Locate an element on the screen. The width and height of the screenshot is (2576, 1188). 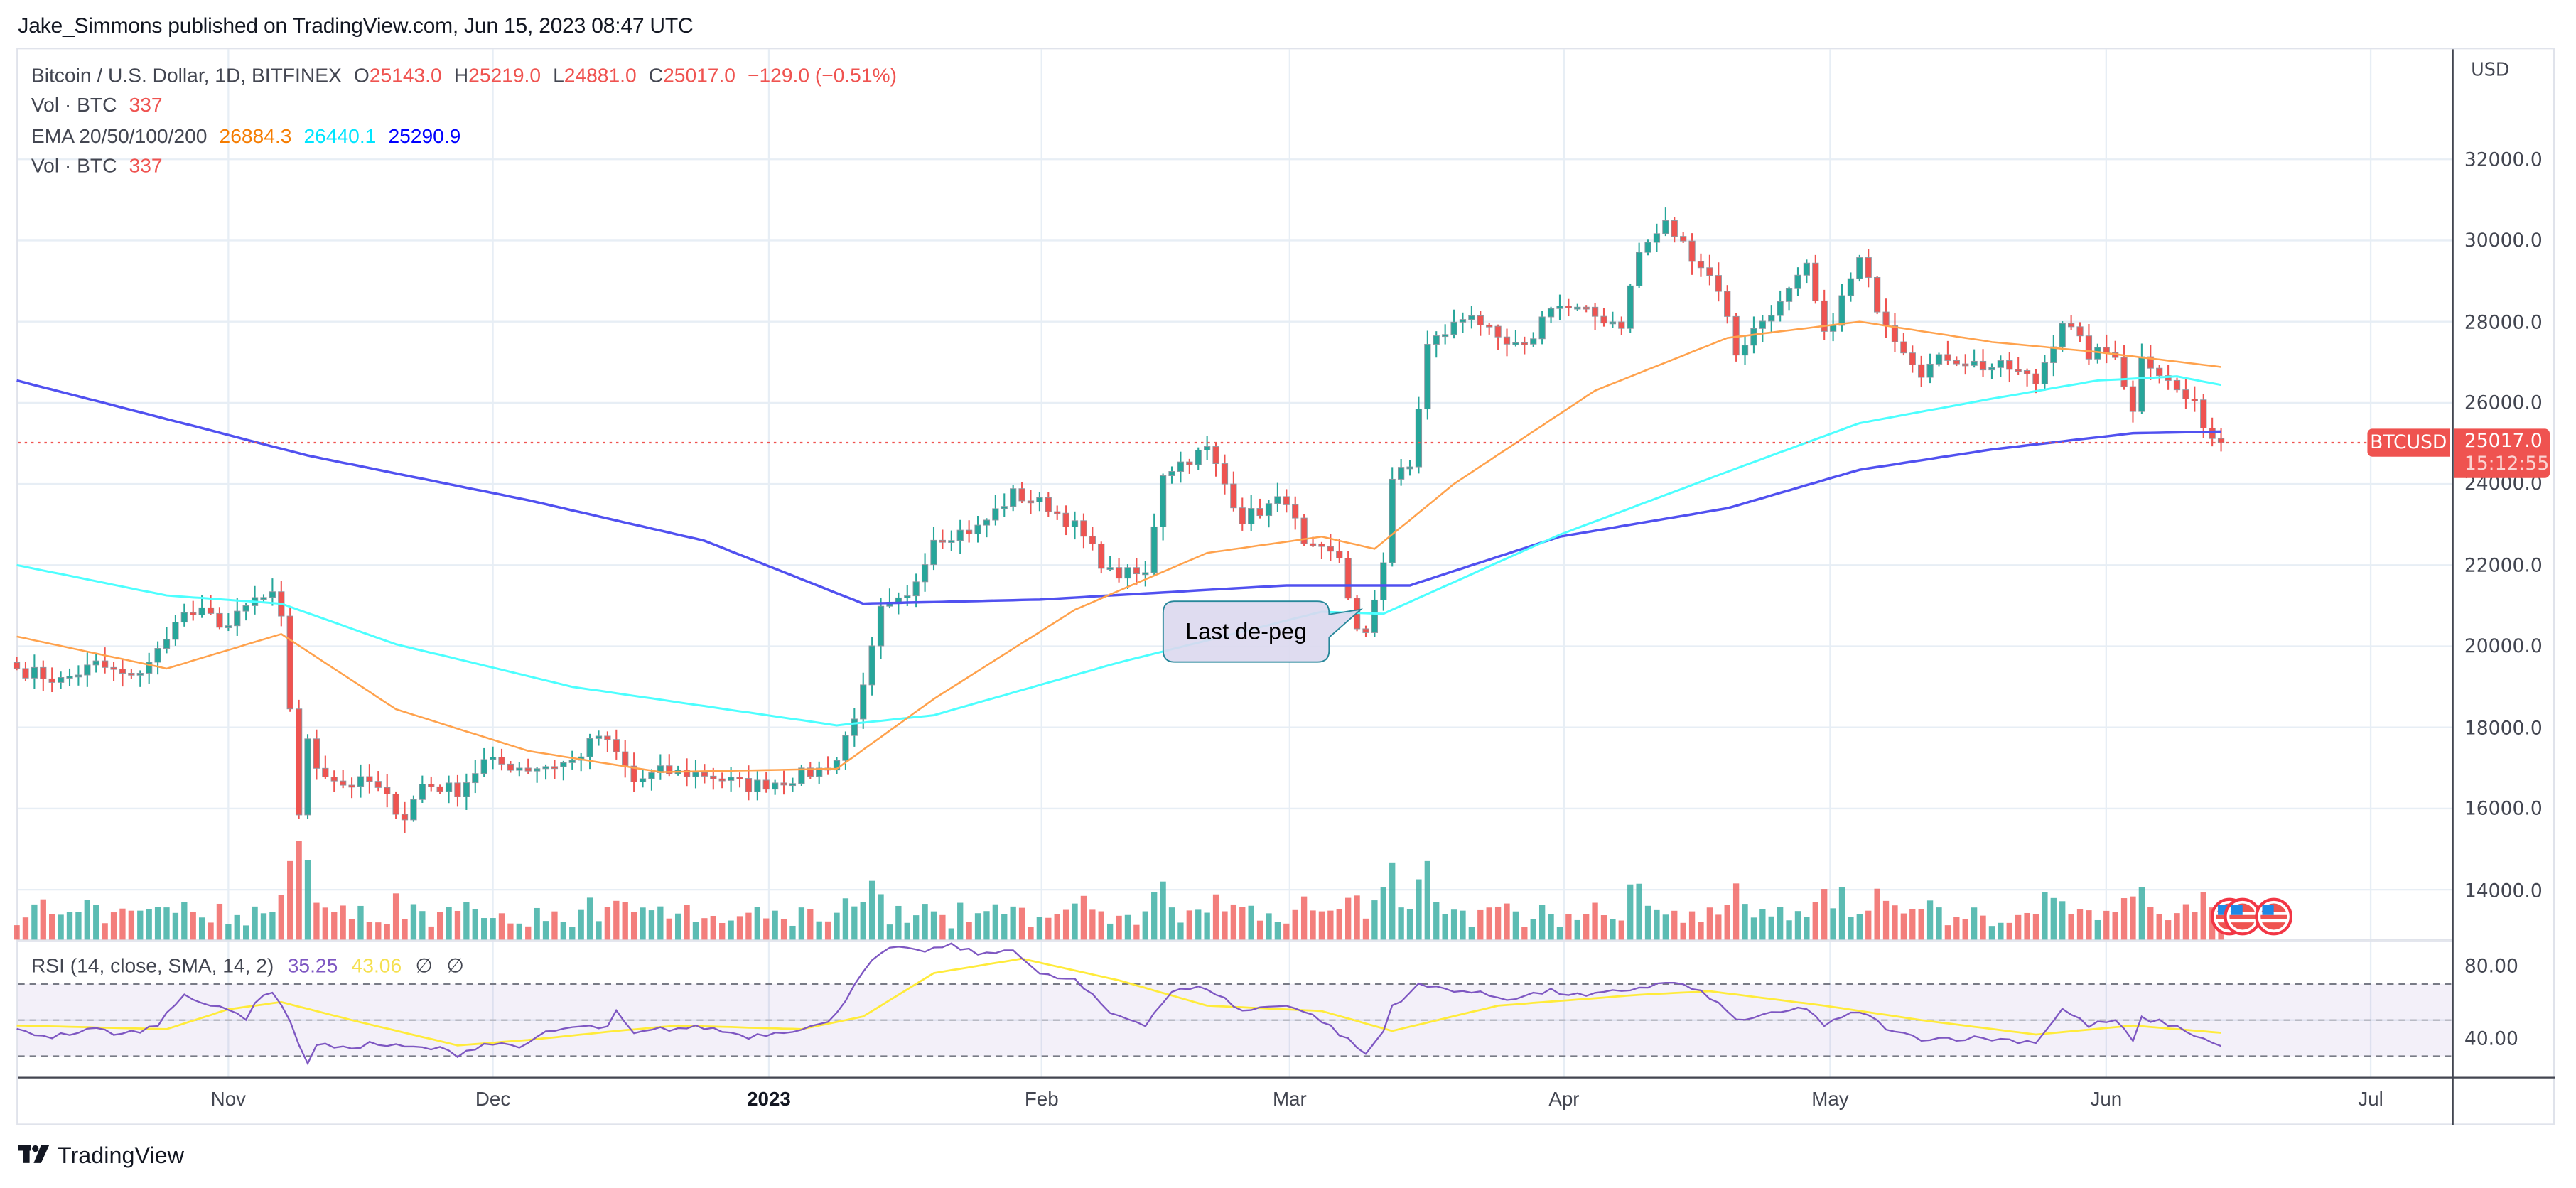
volume-row-2: Vol · BTC 337 is located at coordinates (97, 166).